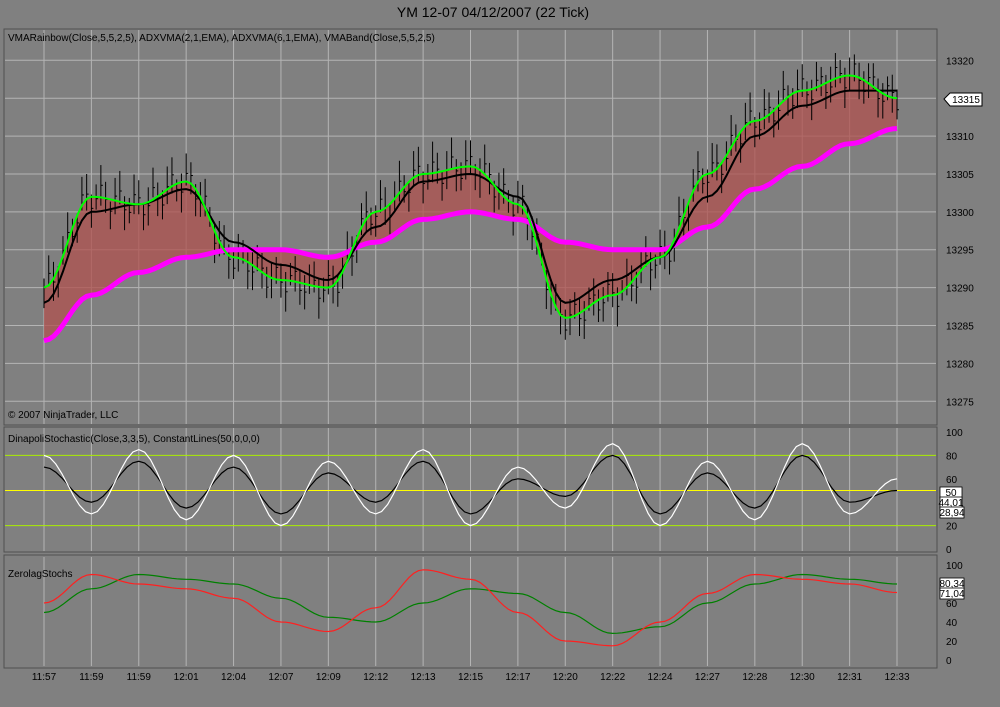 The width and height of the screenshot is (1000, 707). I want to click on stochastic-tags: 50 44,01 28,94, so click(951, 502).